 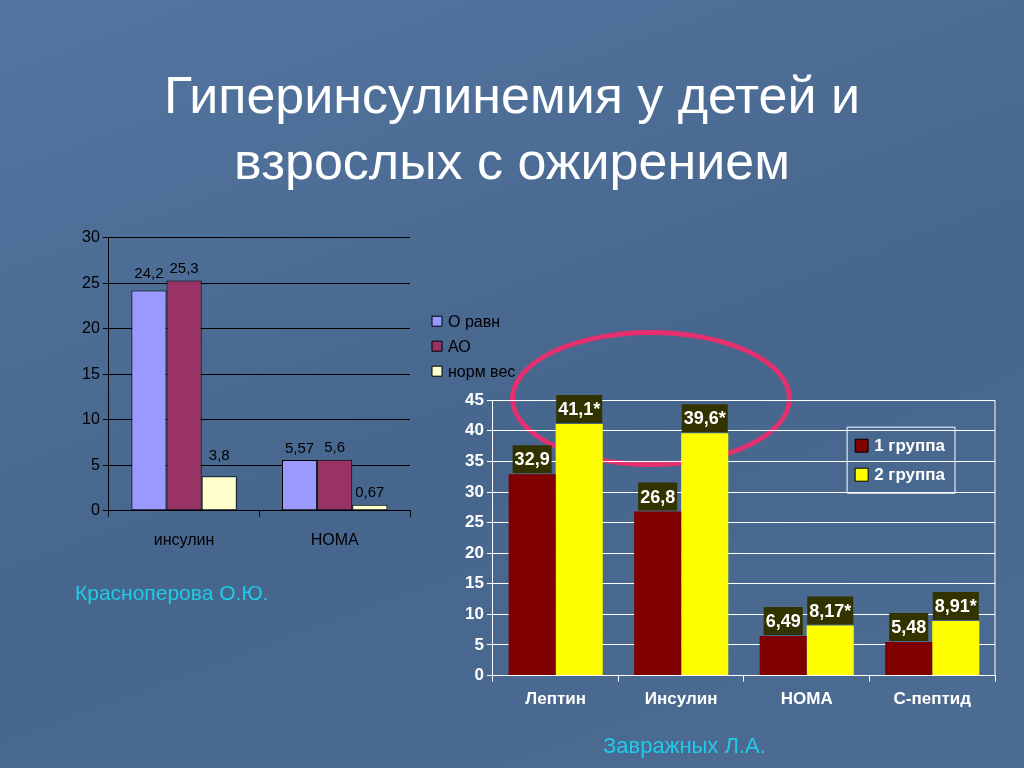 I want to click on data-label: 0,67, so click(x=370, y=492).